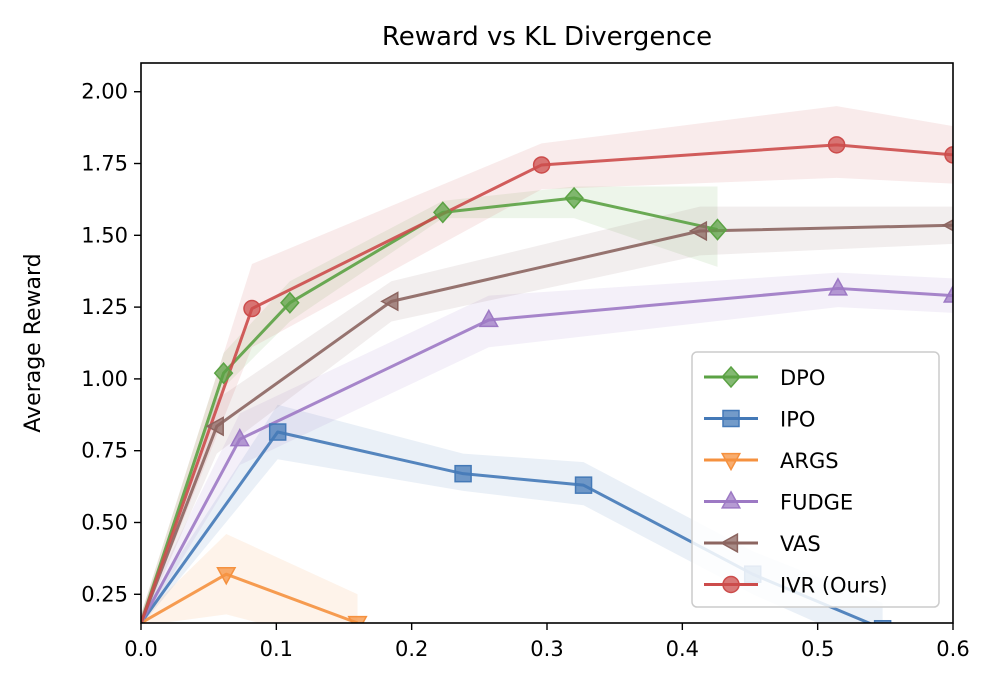  What do you see at coordinates (809, 461) in the screenshot?
I see `legend-label-args: ARGS` at bounding box center [809, 461].